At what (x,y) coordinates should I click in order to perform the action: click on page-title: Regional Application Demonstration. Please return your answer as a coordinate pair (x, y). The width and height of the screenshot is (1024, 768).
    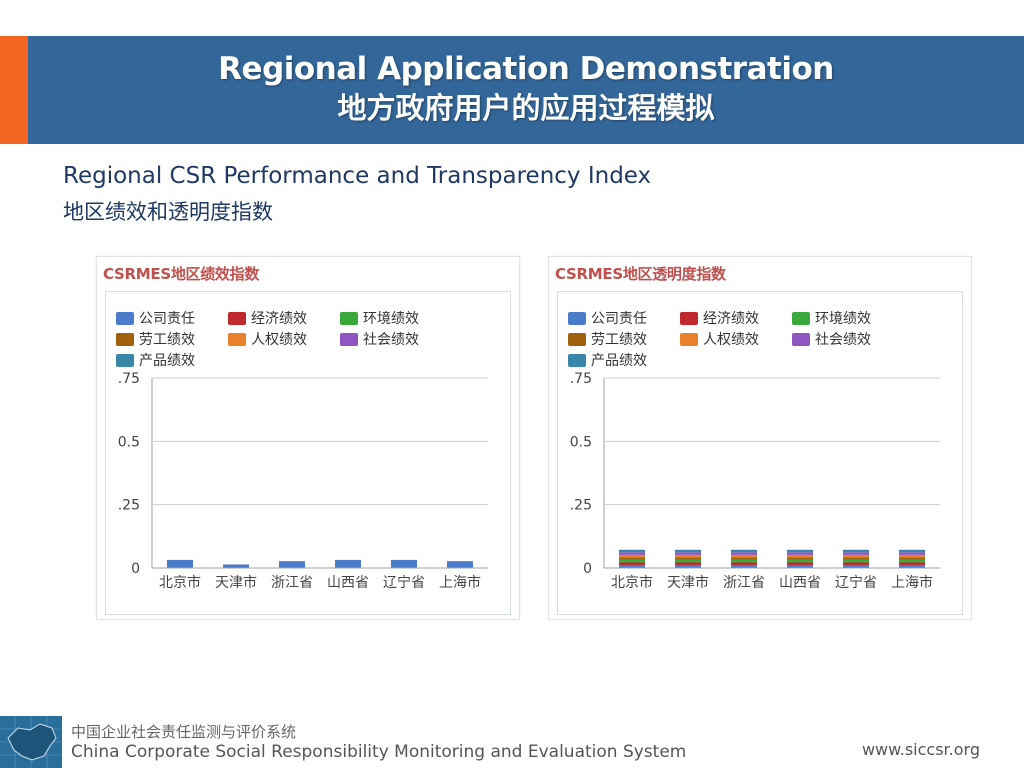
    Looking at the image, I should click on (526, 69).